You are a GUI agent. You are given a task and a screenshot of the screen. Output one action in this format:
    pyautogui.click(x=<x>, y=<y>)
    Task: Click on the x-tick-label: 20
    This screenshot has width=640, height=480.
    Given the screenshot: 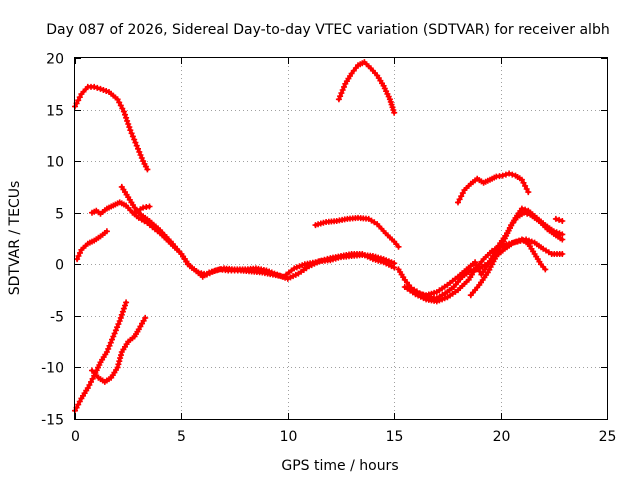 What is the action you would take?
    pyautogui.click(x=502, y=437)
    